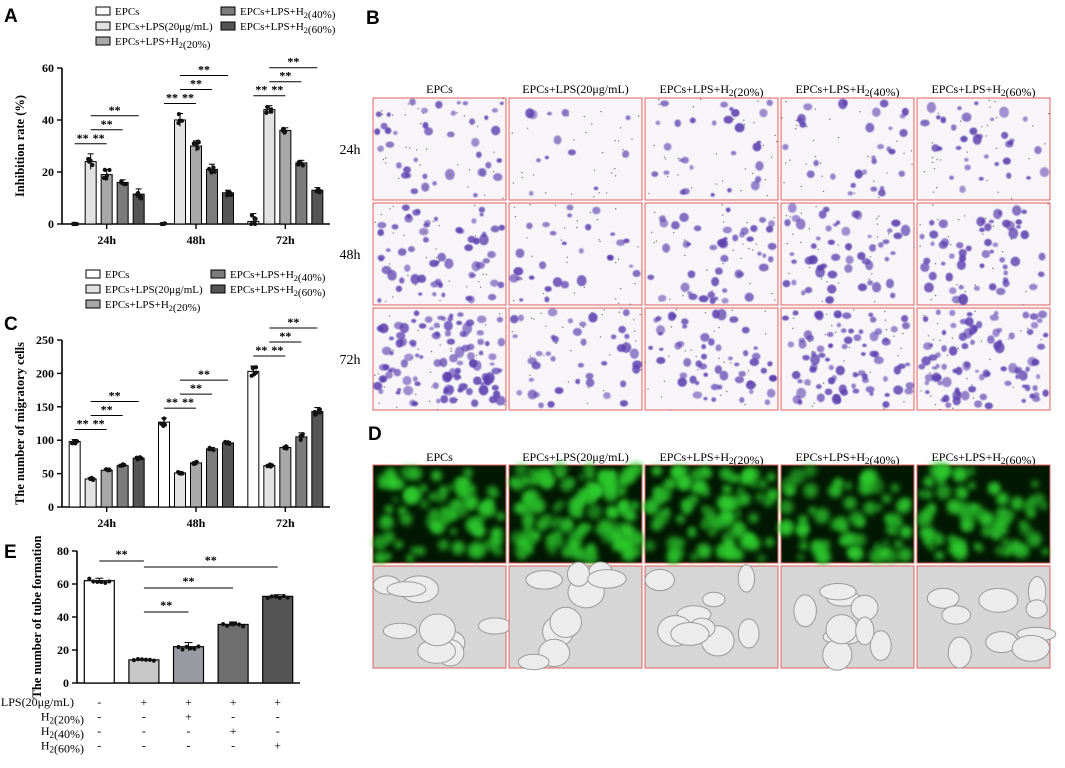 The height and width of the screenshot is (768, 1065). I want to click on legend-swatch, so click(228, 11).